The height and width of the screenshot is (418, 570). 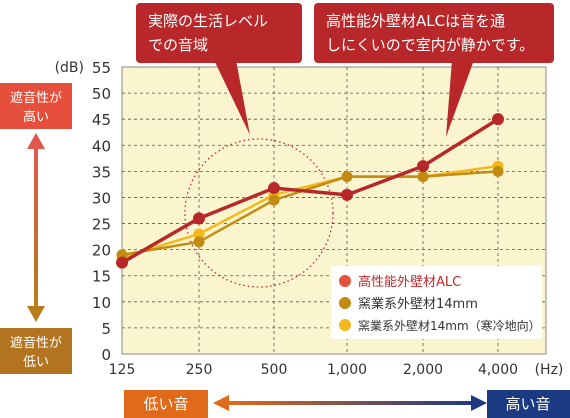 I want to click on y-tick-label-20: 20, so click(x=101, y=251).